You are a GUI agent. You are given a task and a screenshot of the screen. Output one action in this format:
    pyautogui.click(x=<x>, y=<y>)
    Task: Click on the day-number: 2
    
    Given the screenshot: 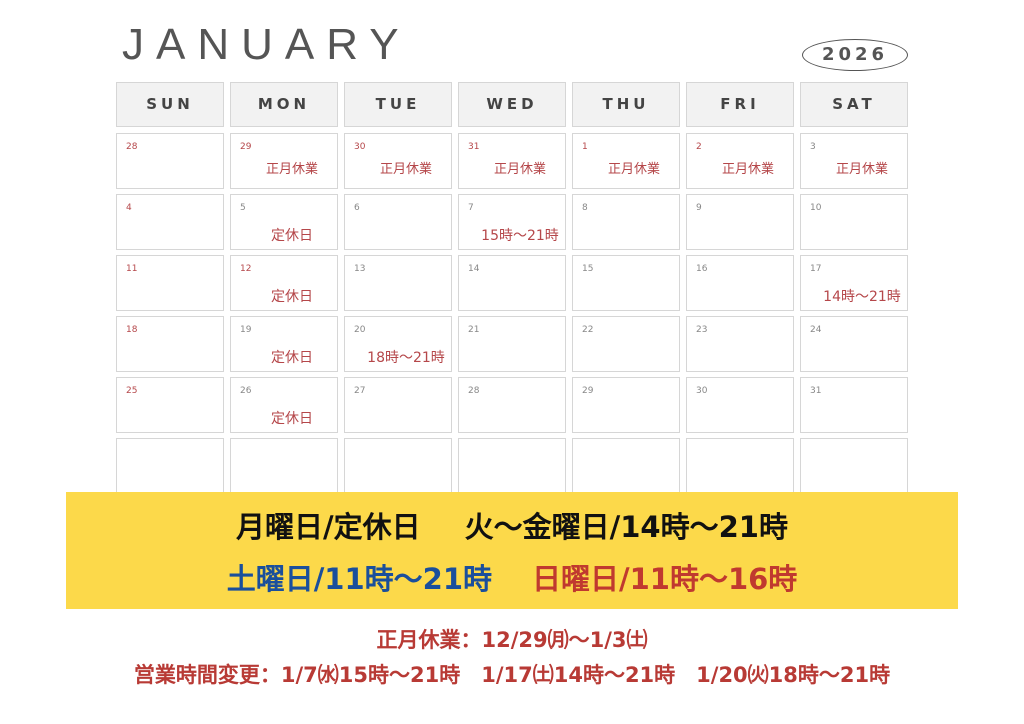 What is the action you would take?
    pyautogui.click(x=699, y=147)
    